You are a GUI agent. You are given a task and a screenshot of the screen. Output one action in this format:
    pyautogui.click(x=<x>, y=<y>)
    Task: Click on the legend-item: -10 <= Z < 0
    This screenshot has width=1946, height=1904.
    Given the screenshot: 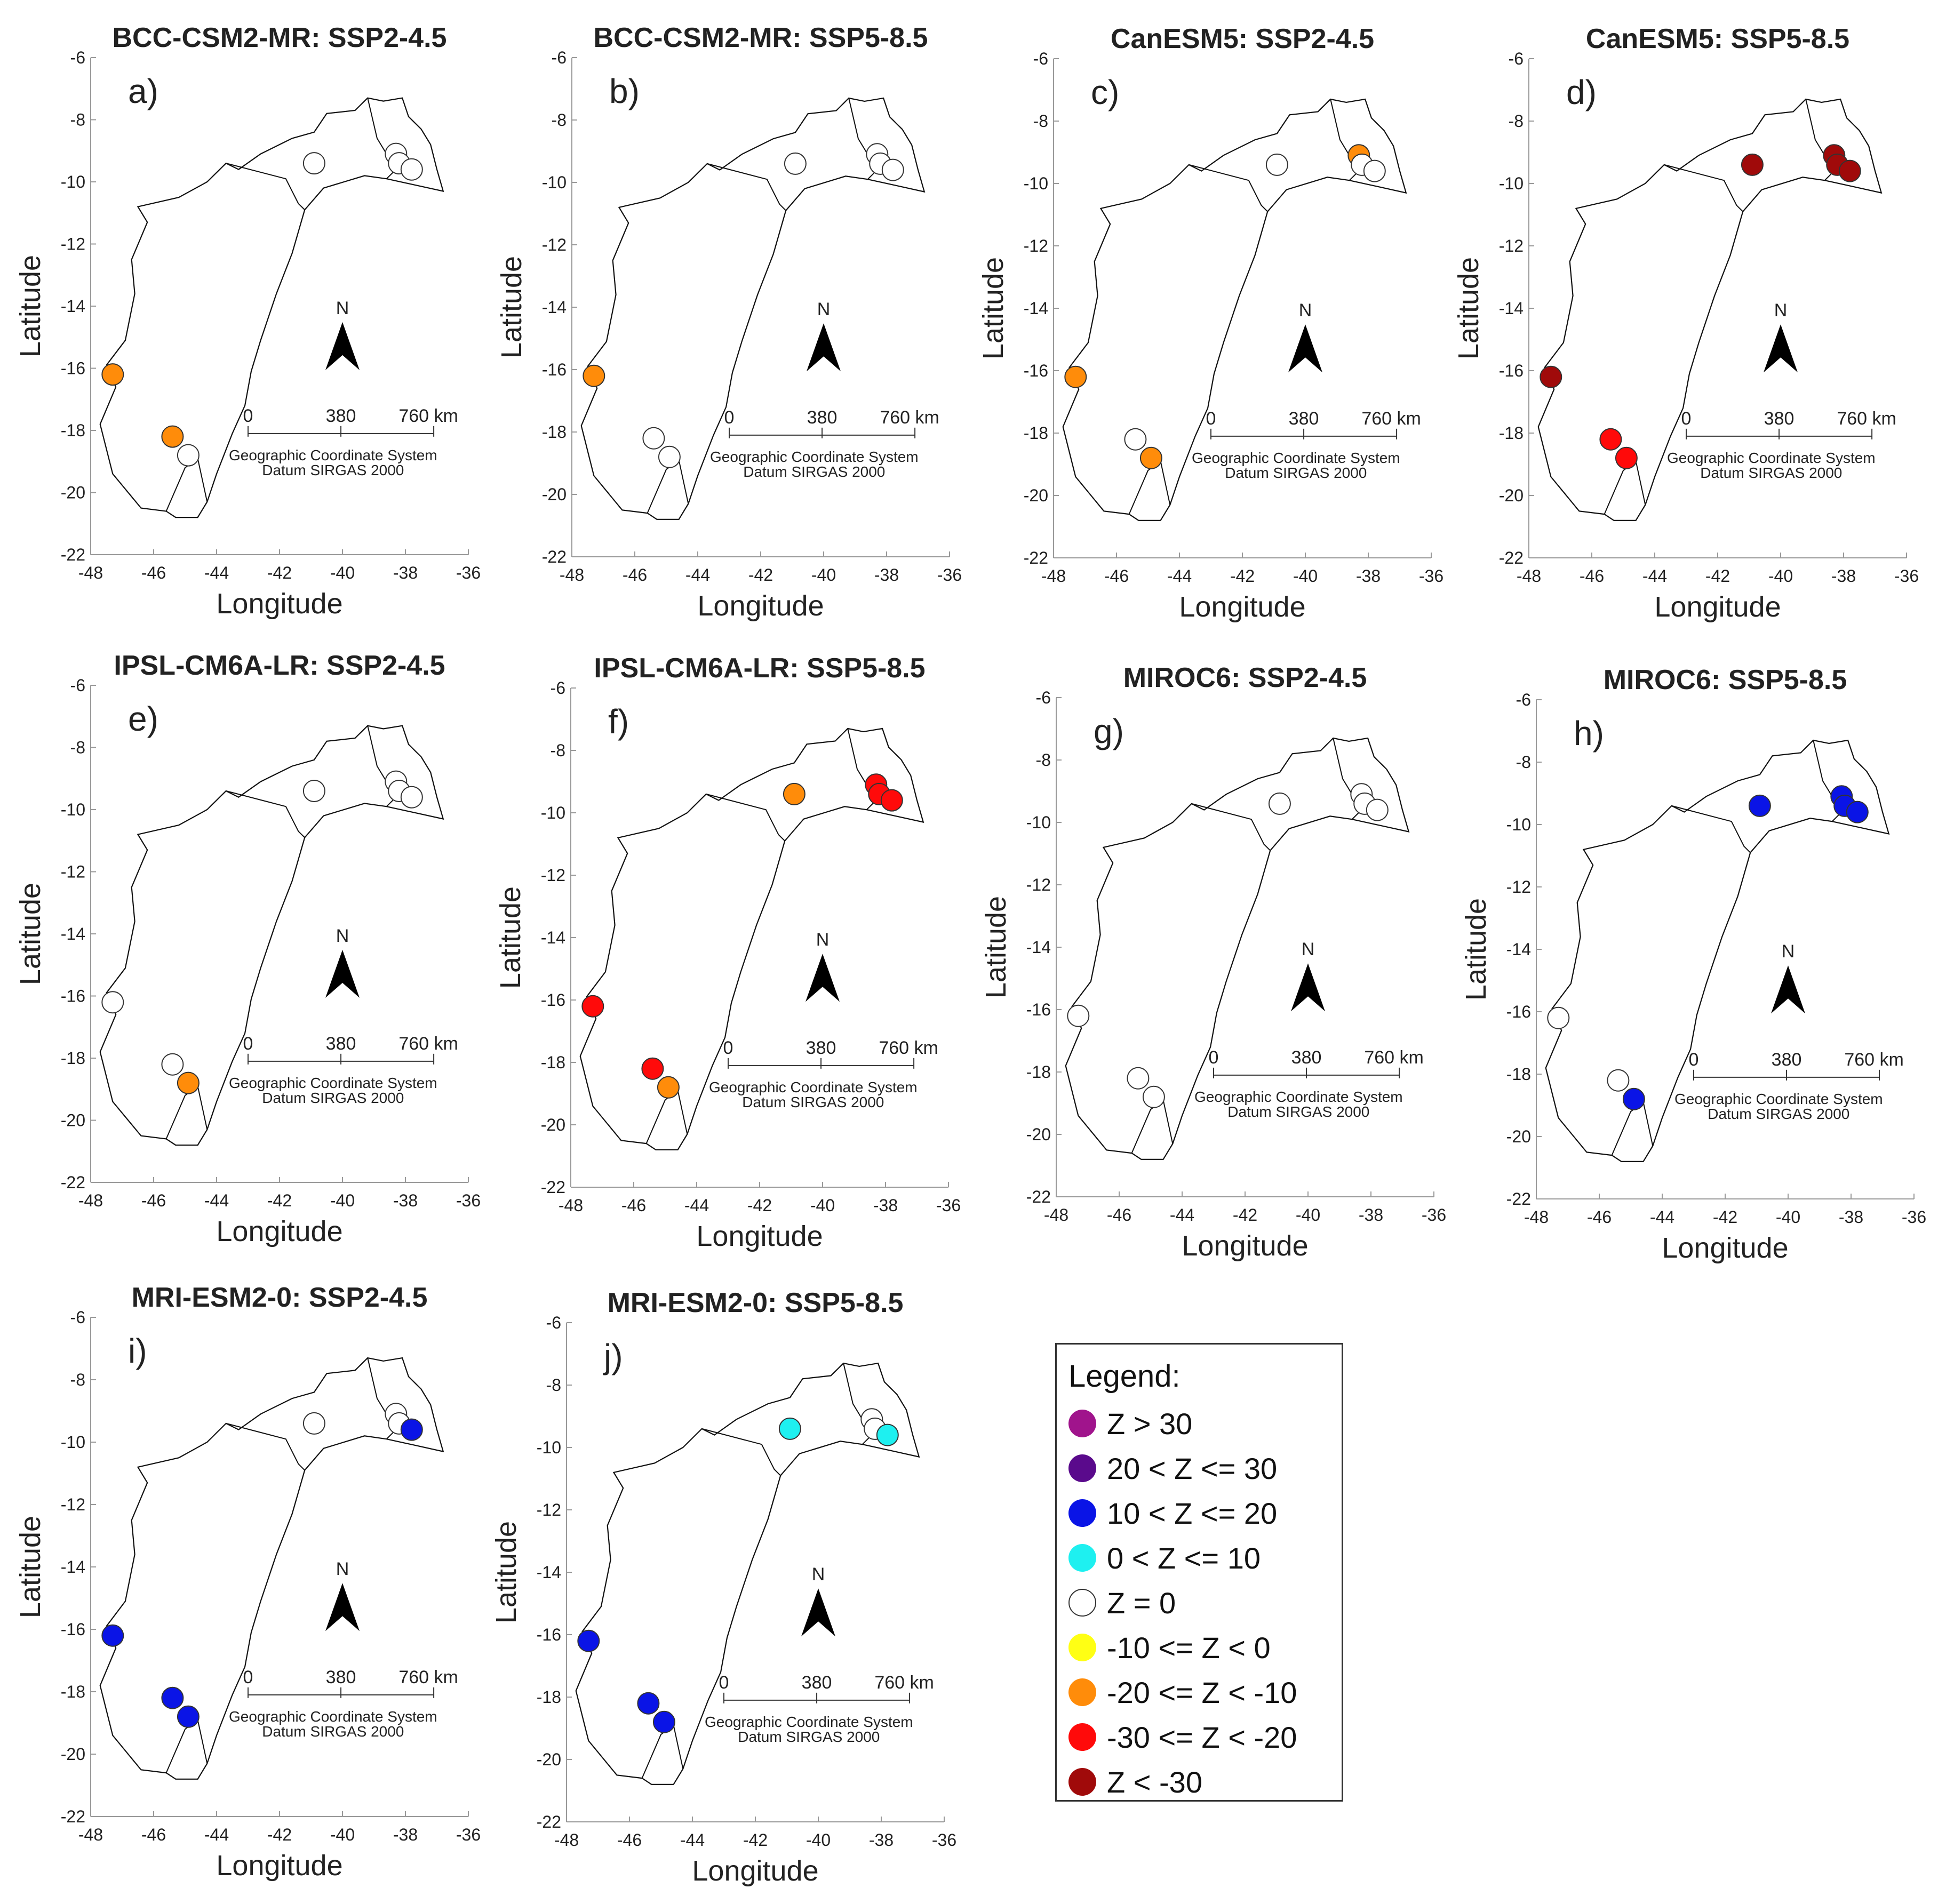 What is the action you would take?
    pyautogui.click(x=1169, y=1647)
    